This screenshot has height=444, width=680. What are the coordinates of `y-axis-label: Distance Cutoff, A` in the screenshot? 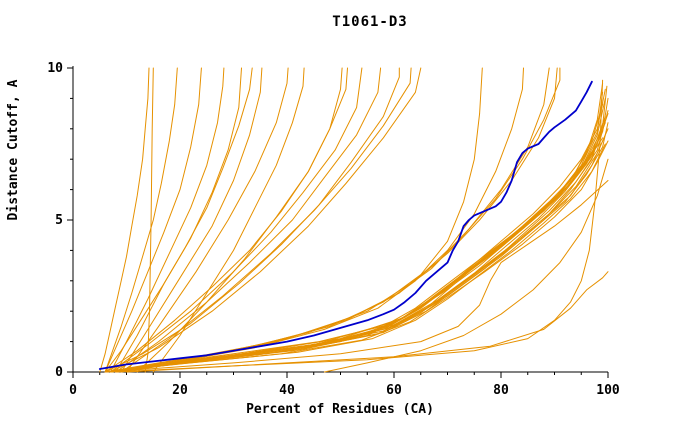 It's located at (13, 149).